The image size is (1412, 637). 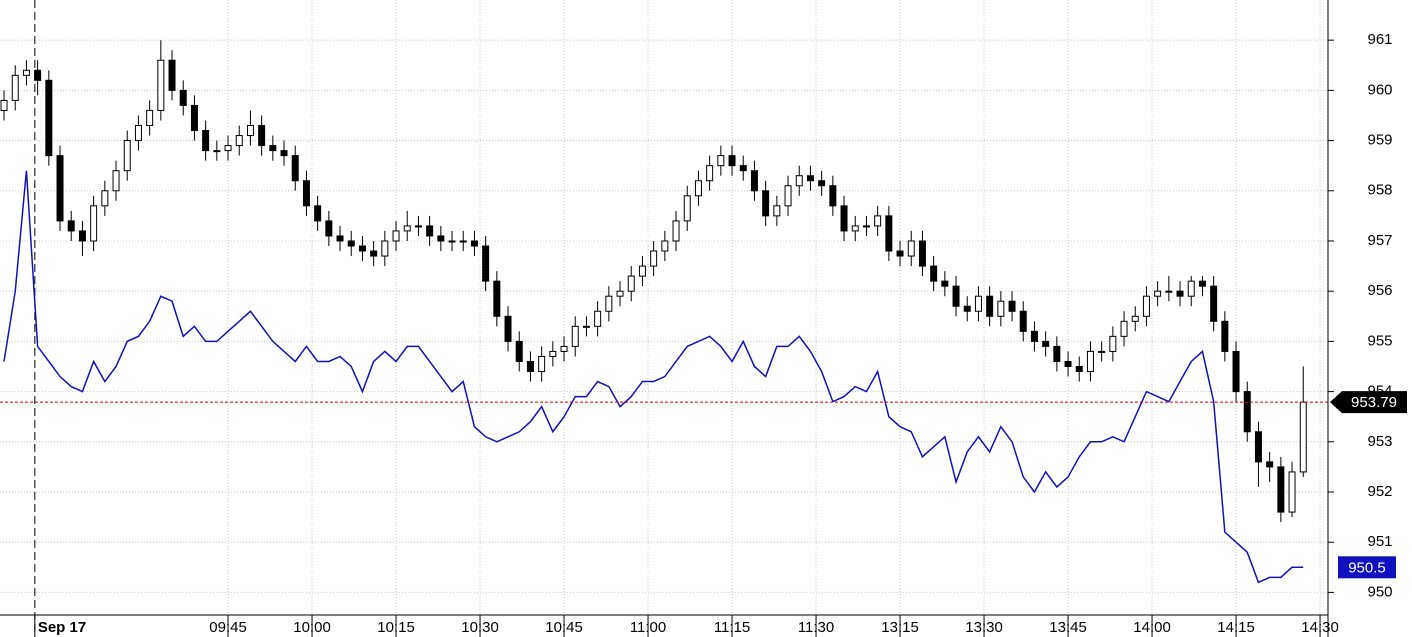 I want to click on x-tick-label: 11:15, so click(x=732, y=627).